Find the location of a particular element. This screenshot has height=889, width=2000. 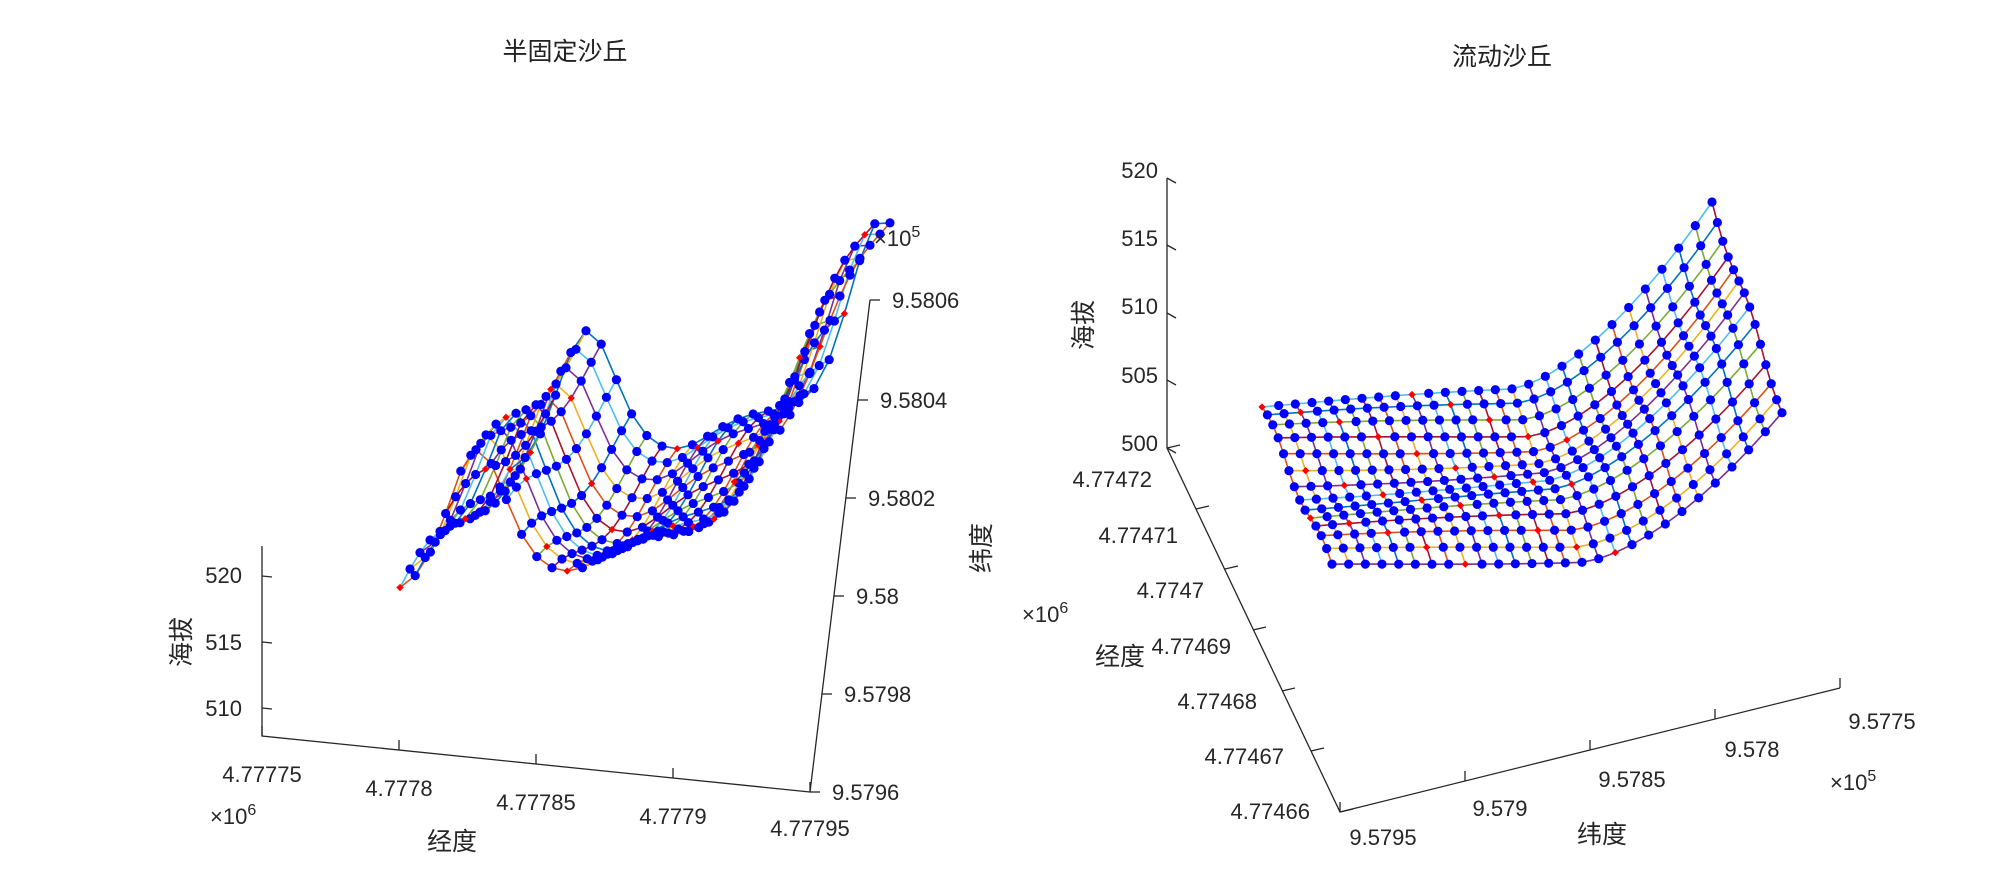

chart-left-z-label: 海拔 is located at coordinates (181, 642).